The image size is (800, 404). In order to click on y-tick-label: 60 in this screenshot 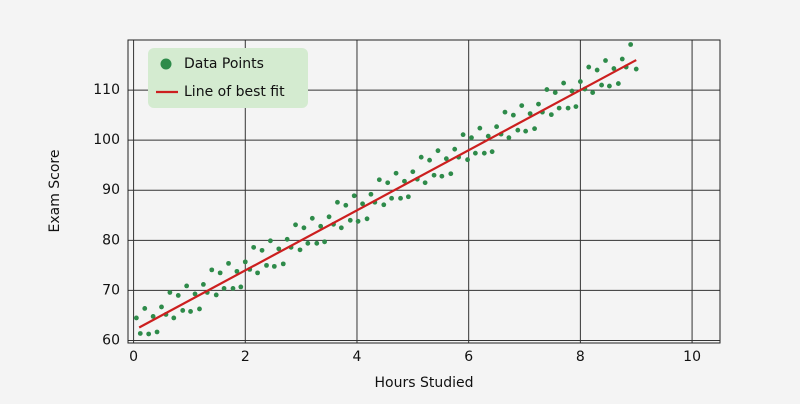, I will do `click(111, 340)`.